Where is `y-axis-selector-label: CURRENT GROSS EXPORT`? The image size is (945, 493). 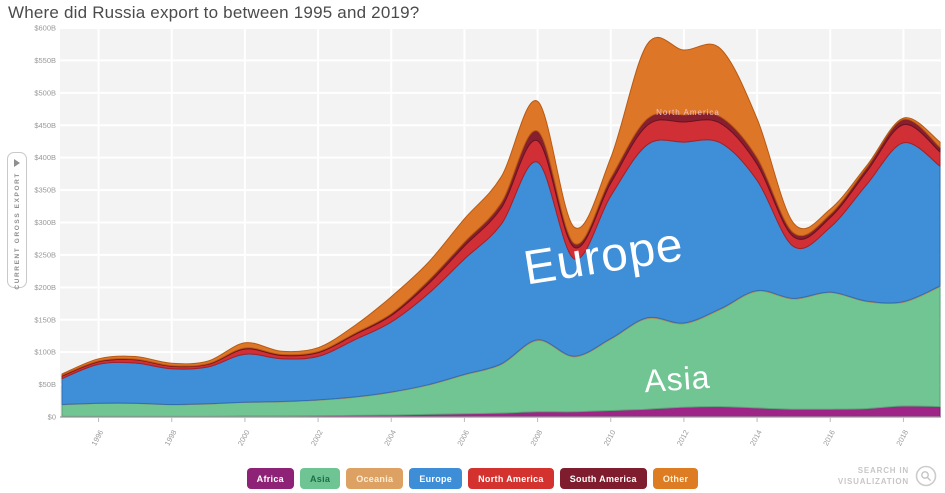
y-axis-selector-label: CURRENT GROSS EXPORT is located at coordinates (17, 231).